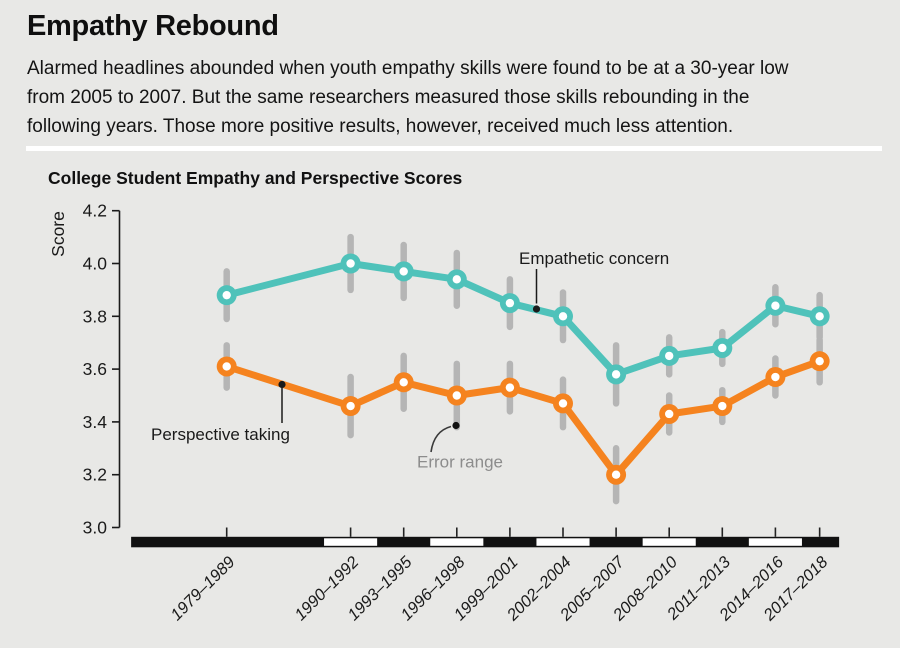 Image resolution: width=900 pixels, height=648 pixels. What do you see at coordinates (220, 434) in the screenshot?
I see `annotation-perspective-taking: Perspective taking` at bounding box center [220, 434].